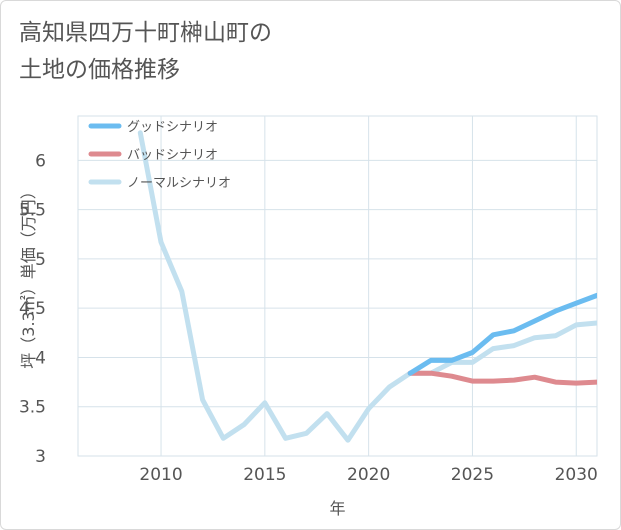 Image resolution: width=621 pixels, height=530 pixels. I want to click on y-tick-label: 4.5, so click(32, 309).